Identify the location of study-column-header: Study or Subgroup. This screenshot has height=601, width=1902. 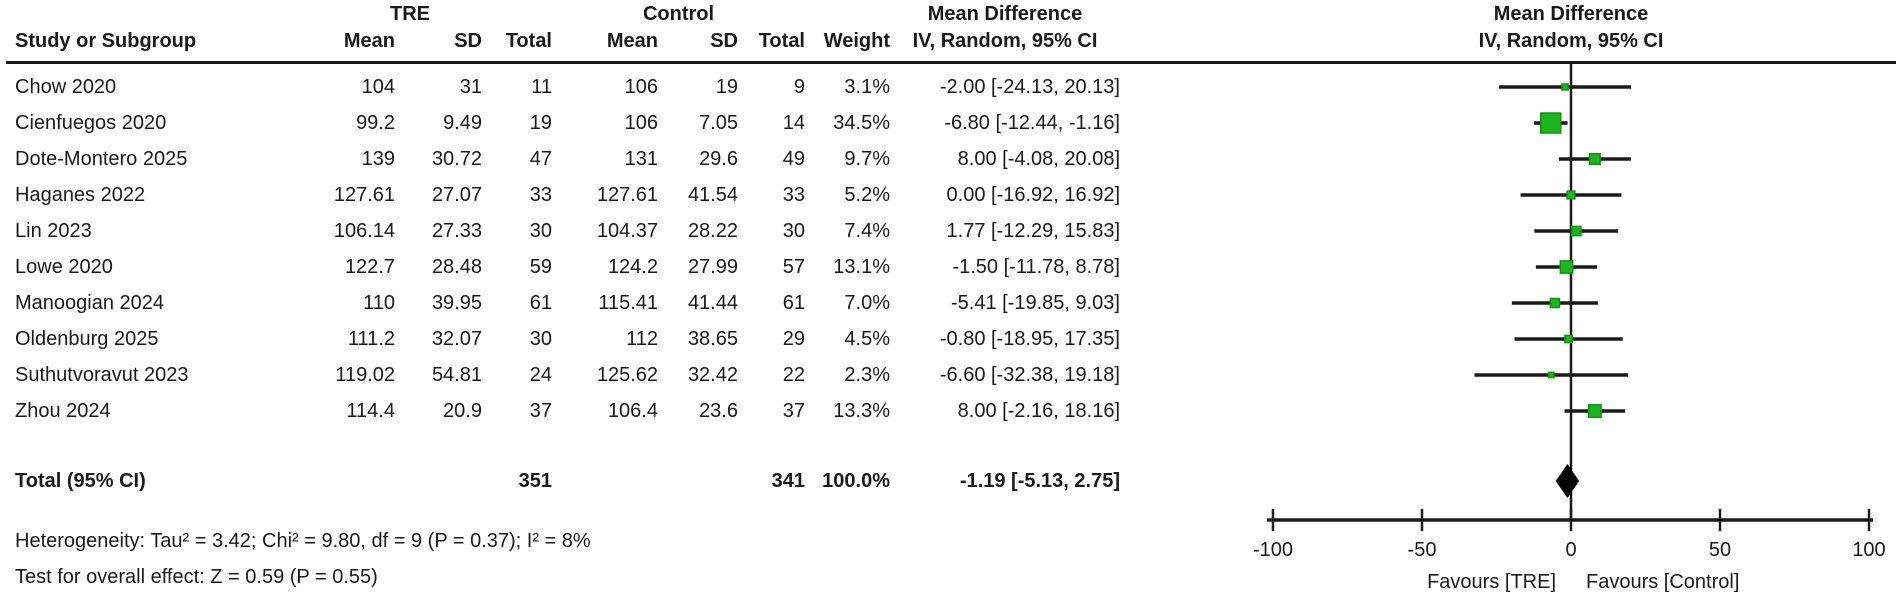
(106, 41).